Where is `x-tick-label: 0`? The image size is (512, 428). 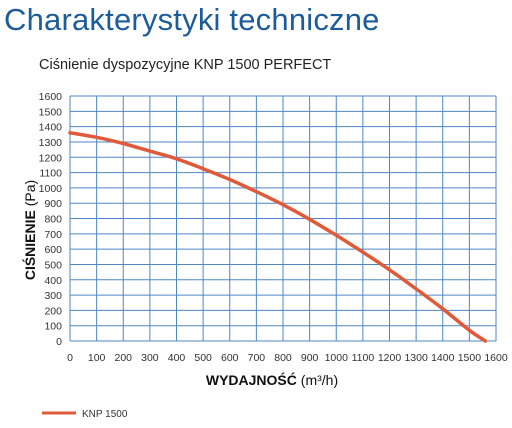 x-tick-label: 0 is located at coordinates (70, 358).